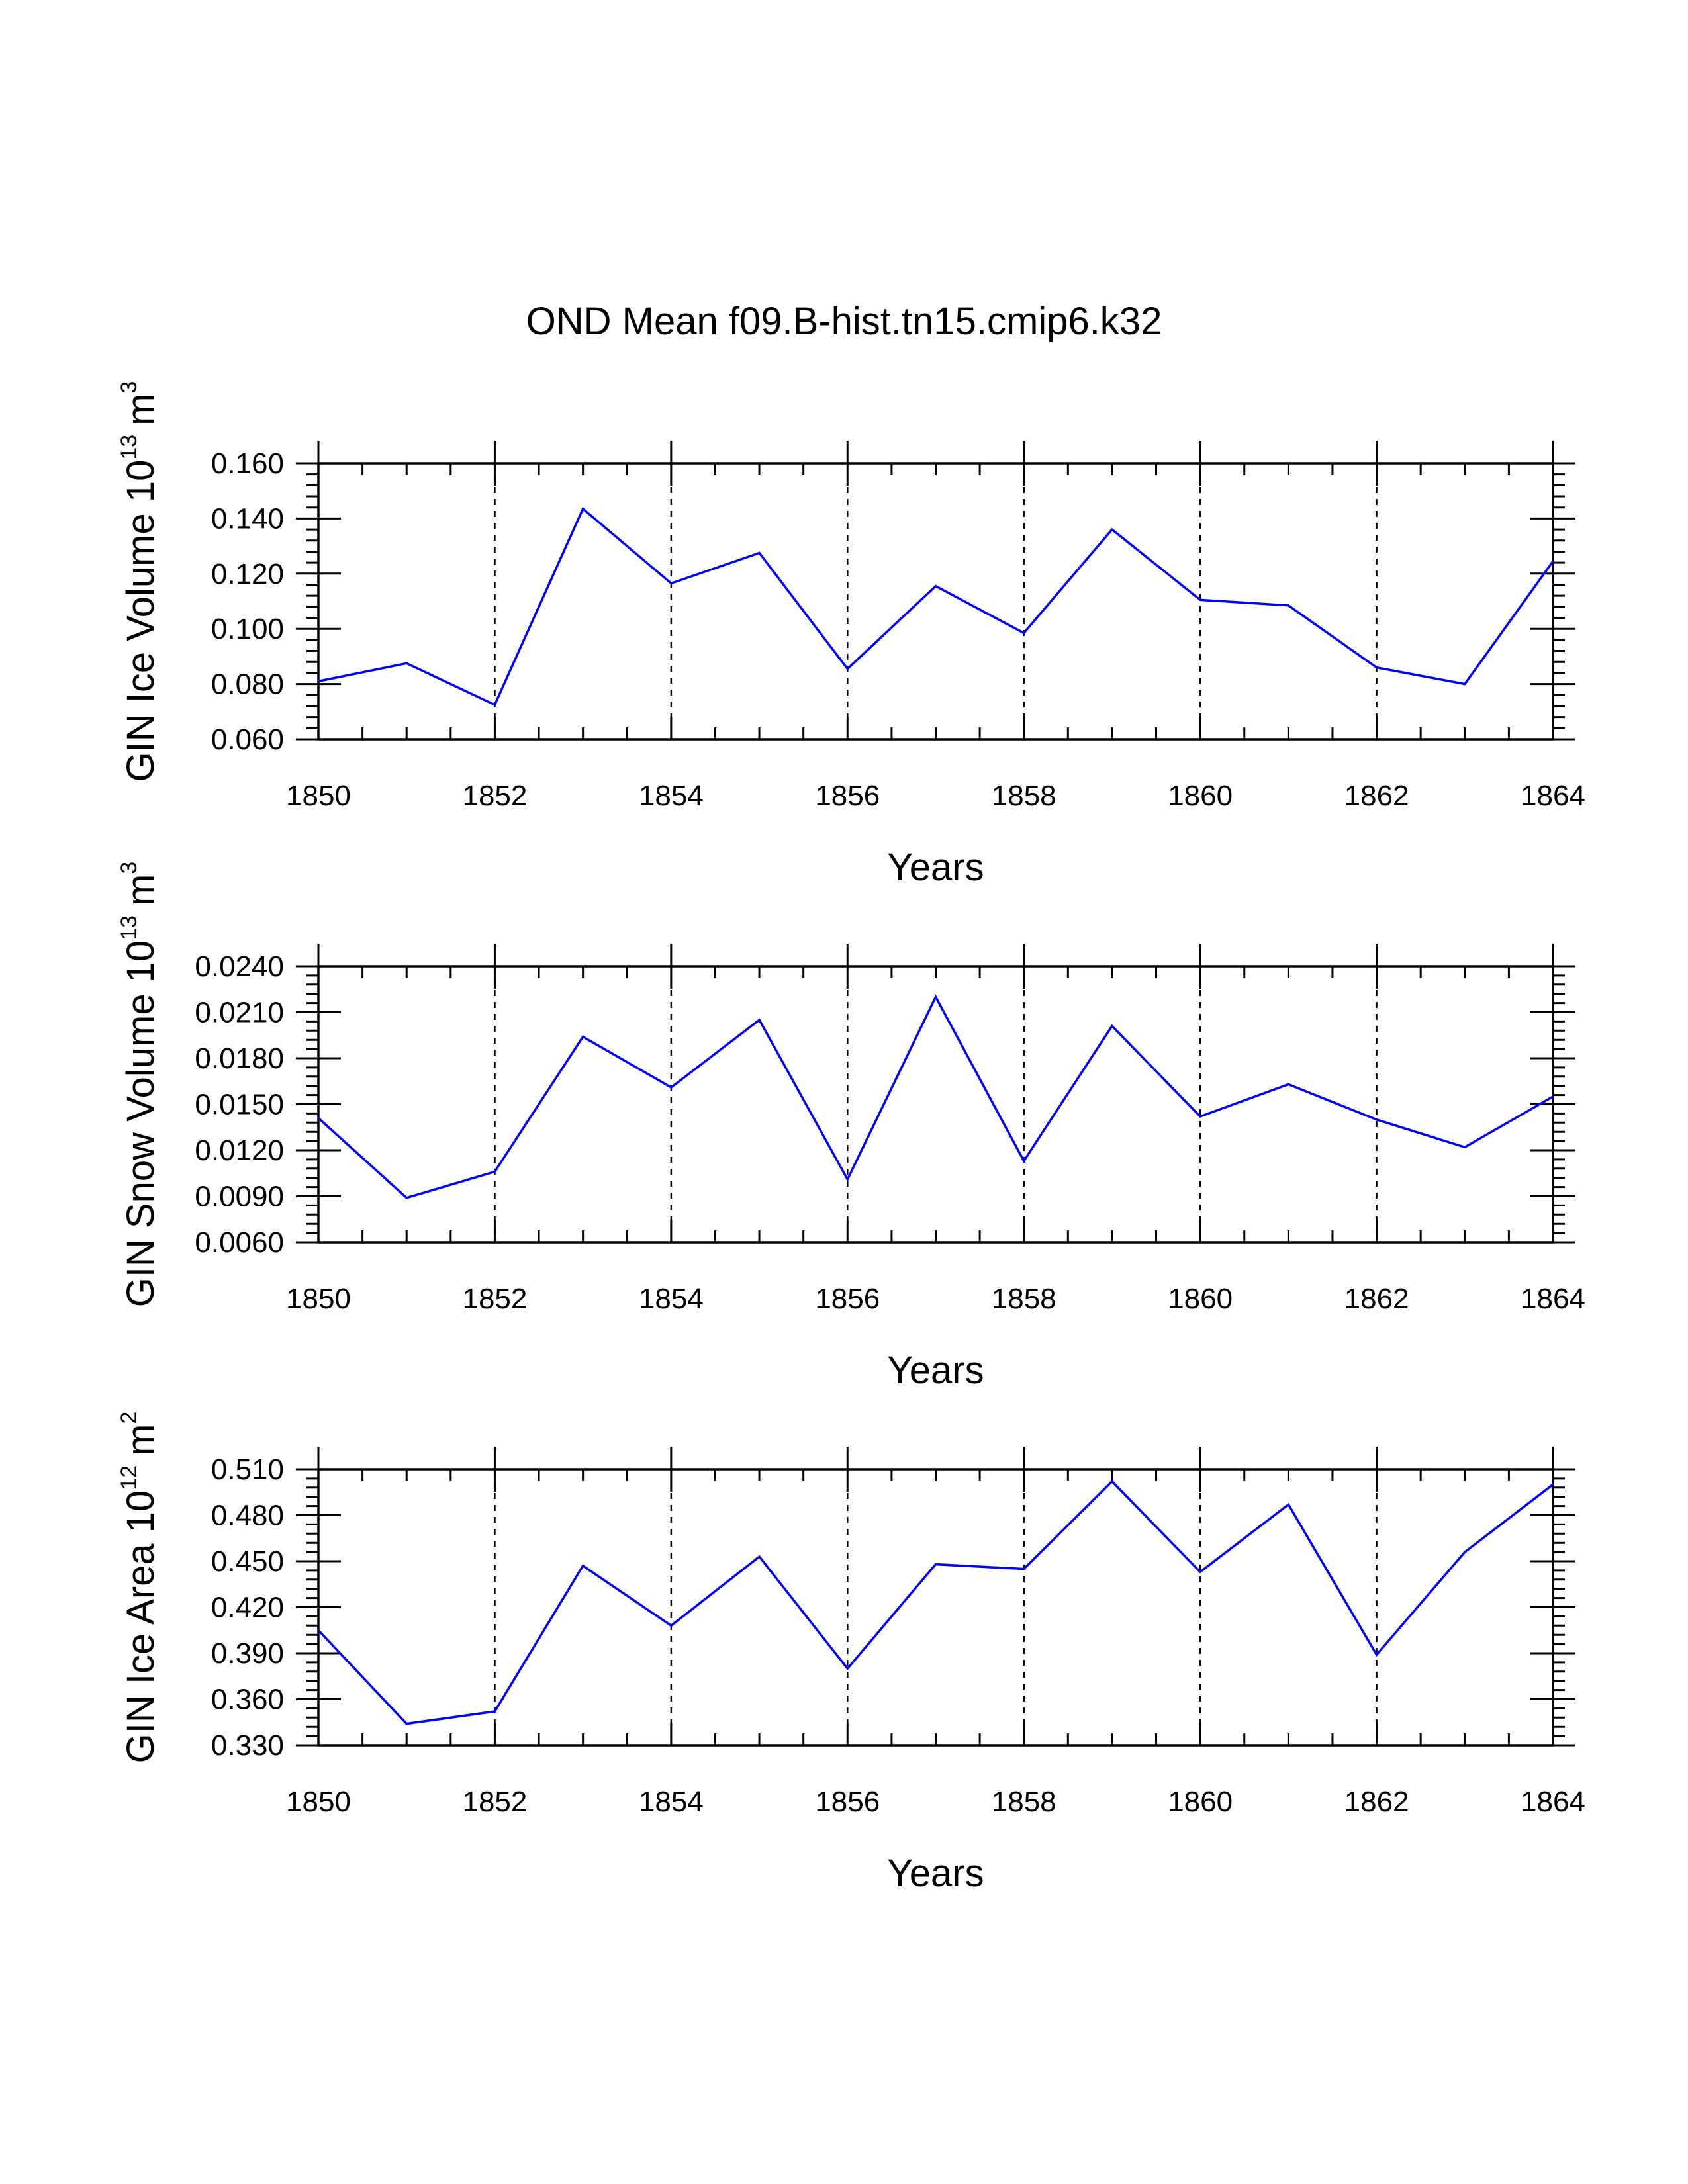 The width and height of the screenshot is (1688, 2184). Describe the element at coordinates (239, 967) in the screenshot. I see `y-tick-label: 0.0240` at that location.